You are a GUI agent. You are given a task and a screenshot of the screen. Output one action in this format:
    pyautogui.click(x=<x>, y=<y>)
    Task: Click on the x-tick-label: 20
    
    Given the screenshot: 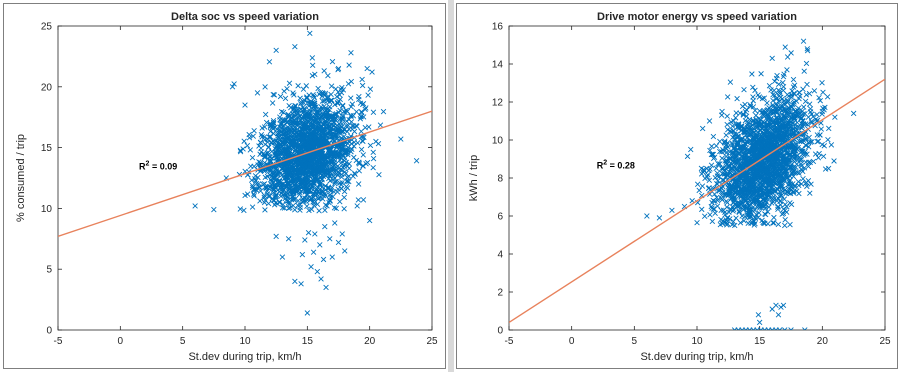 What is the action you would take?
    pyautogui.click(x=370, y=341)
    